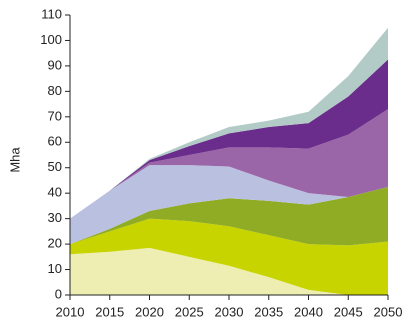 This screenshot has width=415, height=326. What do you see at coordinates (348, 311) in the screenshot?
I see `x-tick-label: 2045` at bounding box center [348, 311].